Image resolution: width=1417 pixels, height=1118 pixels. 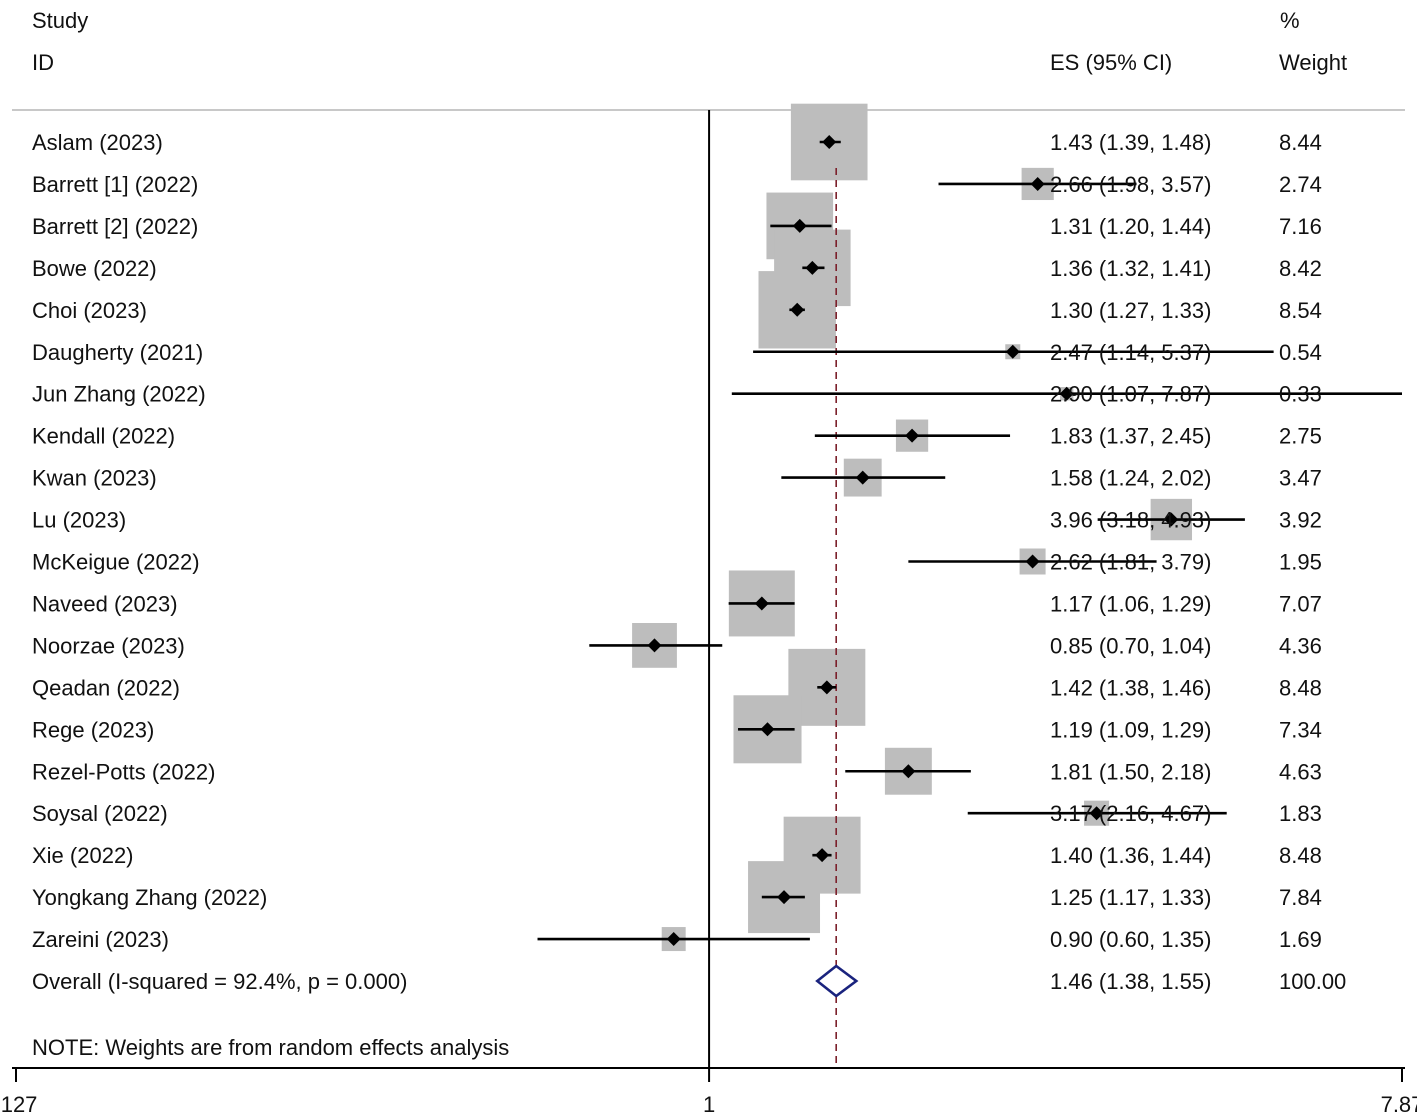 I want to click on effect-size-label: 1.58 (1.24, 2.02), so click(x=1130, y=478).